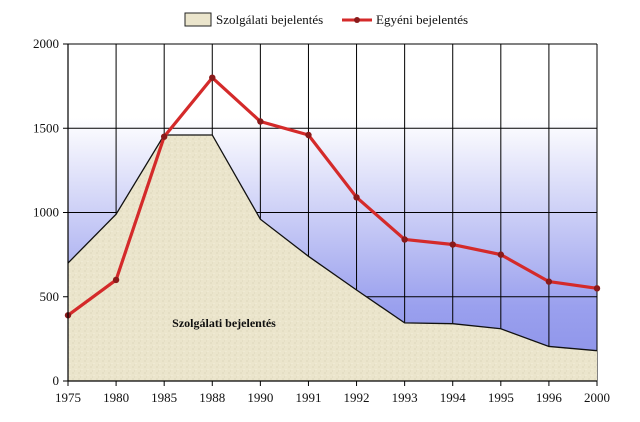  What do you see at coordinates (212, 397) in the screenshot?
I see `x-tick-label: 1988` at bounding box center [212, 397].